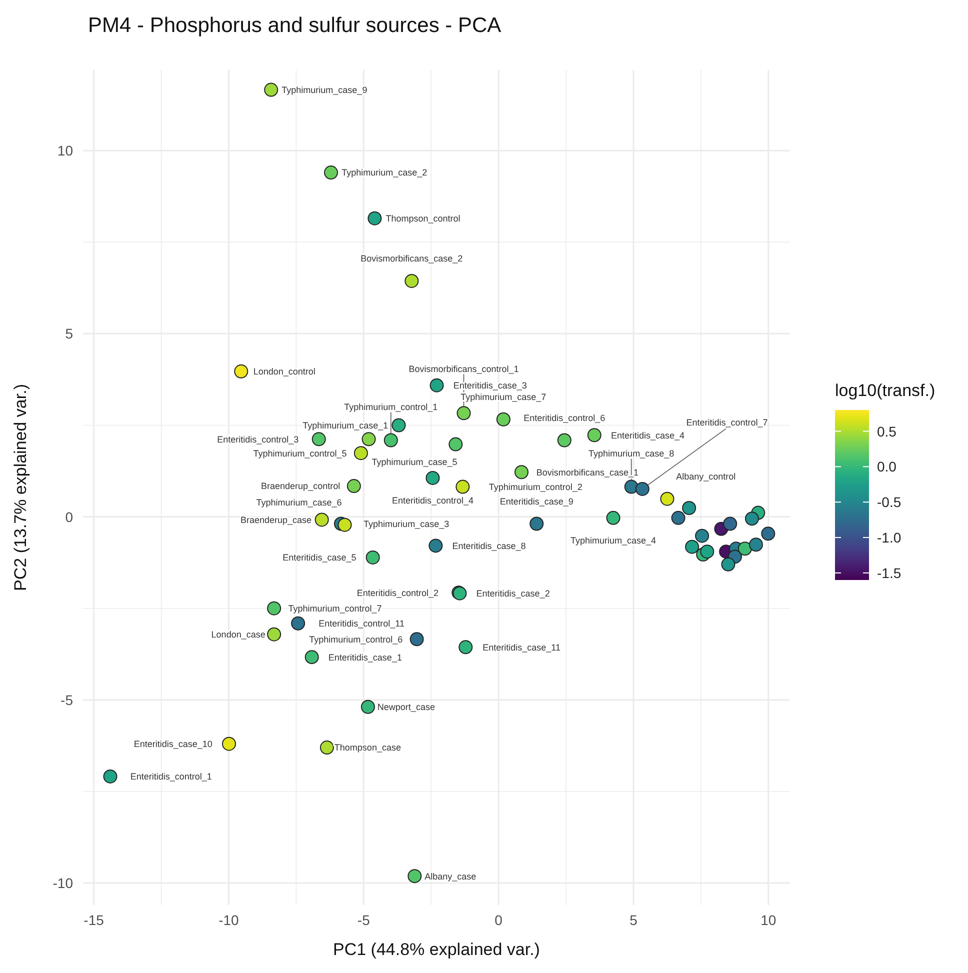  Describe the element at coordinates (411, 259) in the screenshot. I see `annotation: Bovismorbificans_case_2` at that location.